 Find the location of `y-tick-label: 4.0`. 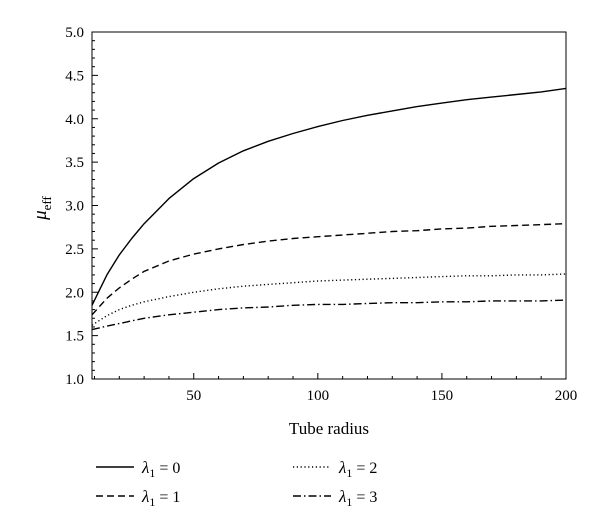

y-tick-label: 4.0 is located at coordinates (74, 120).